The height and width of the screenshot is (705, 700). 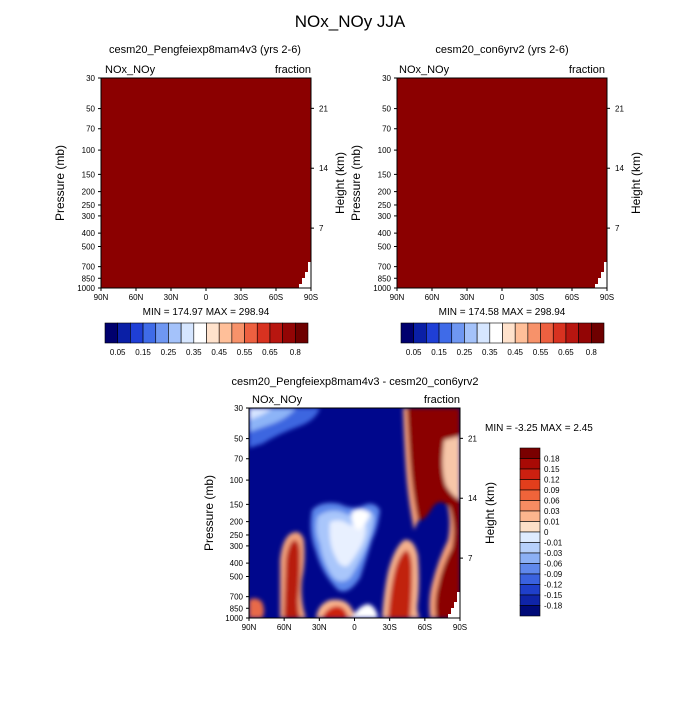 I want to click on panel-2-y2-axis-label: Height (km), so click(x=636, y=183).